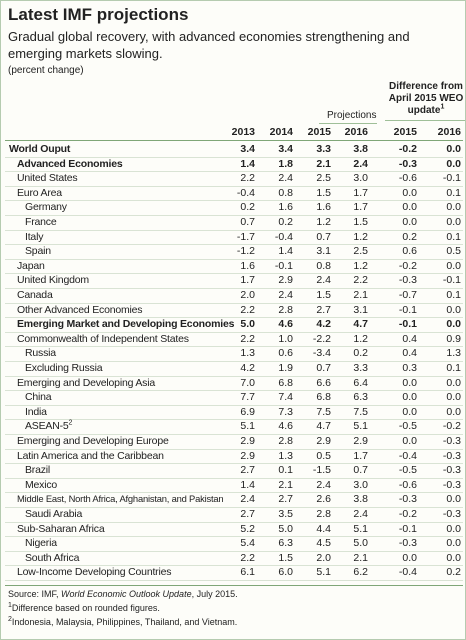 Image resolution: width=466 pixels, height=640 pixels. What do you see at coordinates (321, 470) in the screenshot?
I see `cell-value: -1.5` at bounding box center [321, 470].